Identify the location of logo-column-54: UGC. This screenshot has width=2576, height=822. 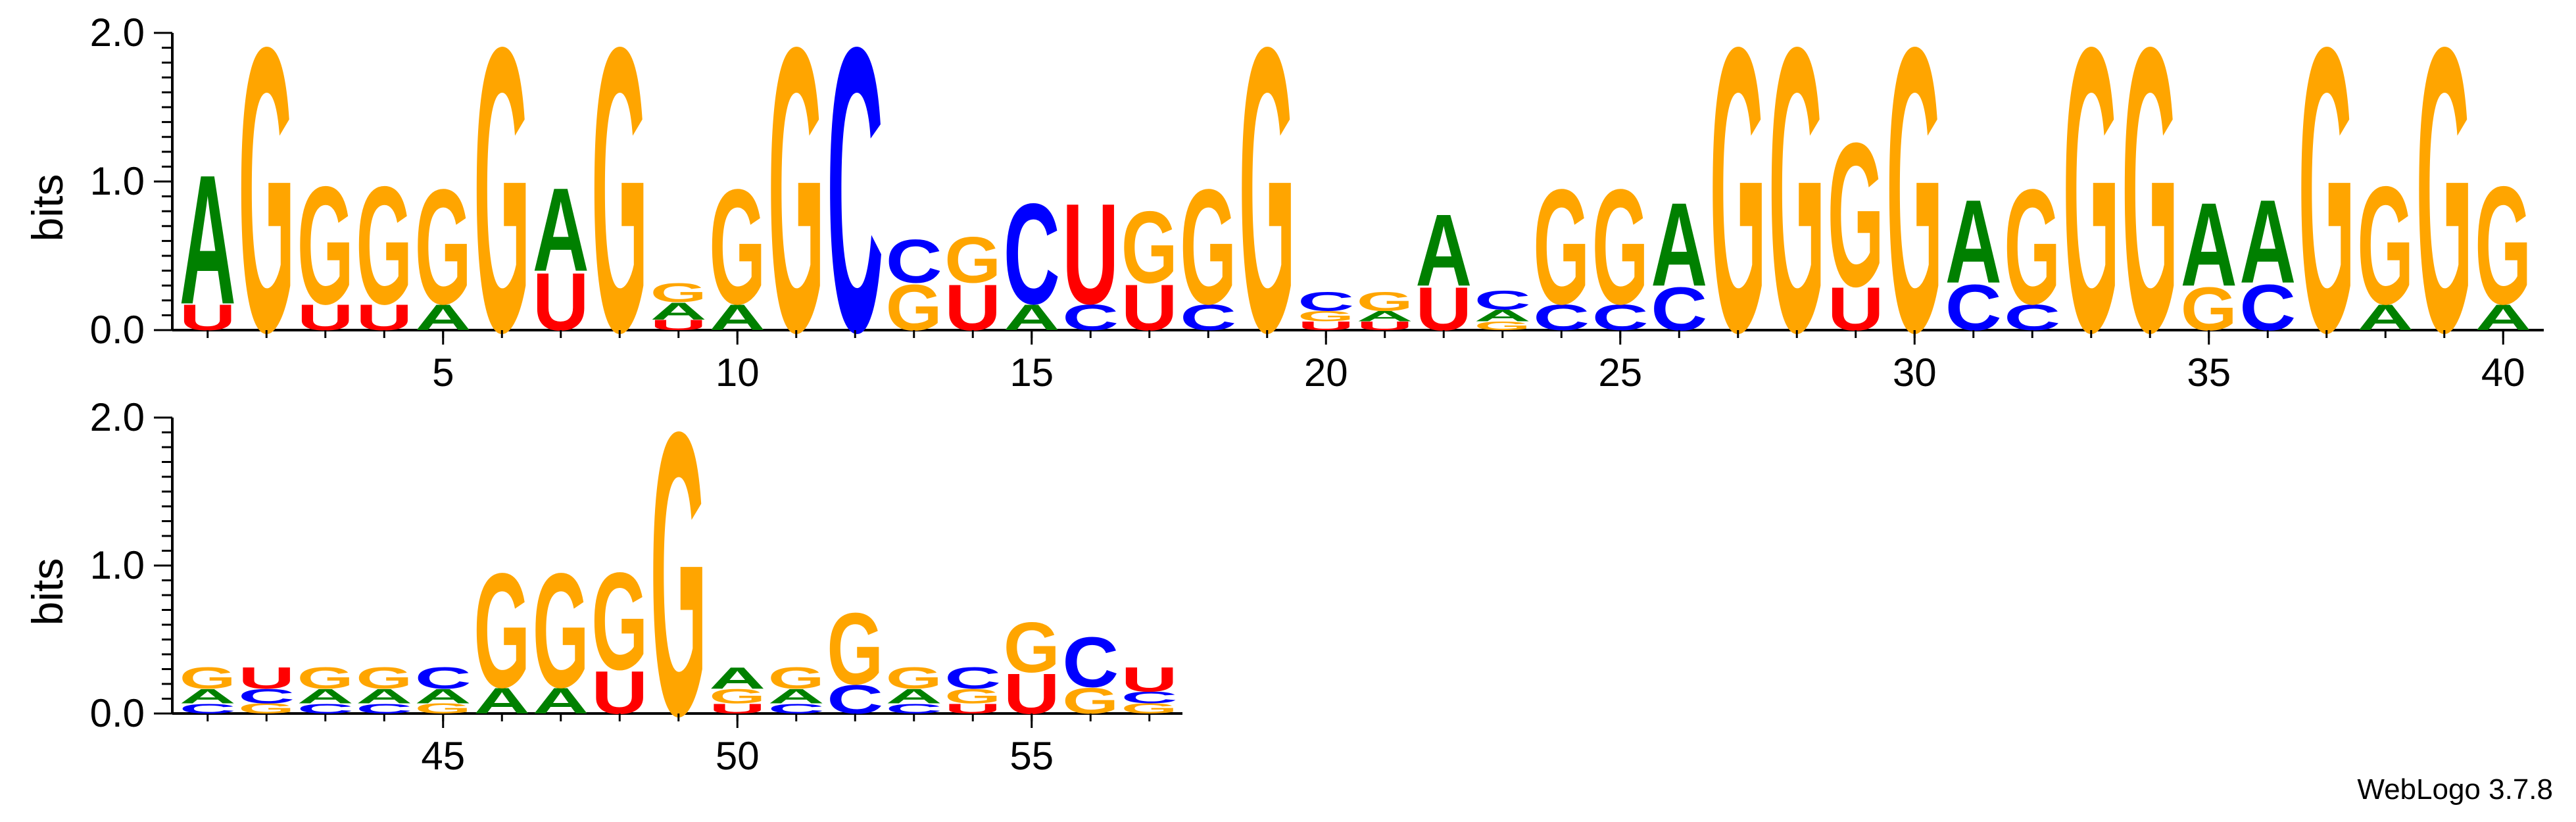
(972, 689).